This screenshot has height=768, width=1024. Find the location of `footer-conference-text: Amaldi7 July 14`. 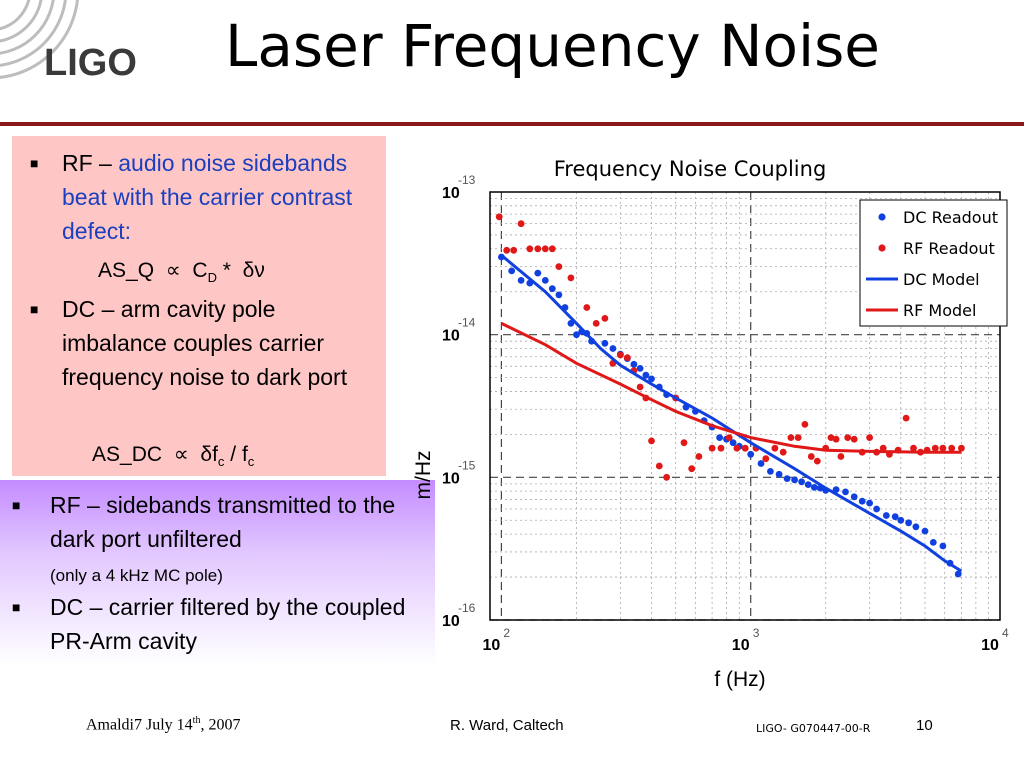

footer-conference-text: Amaldi7 July 14 is located at coordinates (139, 725).